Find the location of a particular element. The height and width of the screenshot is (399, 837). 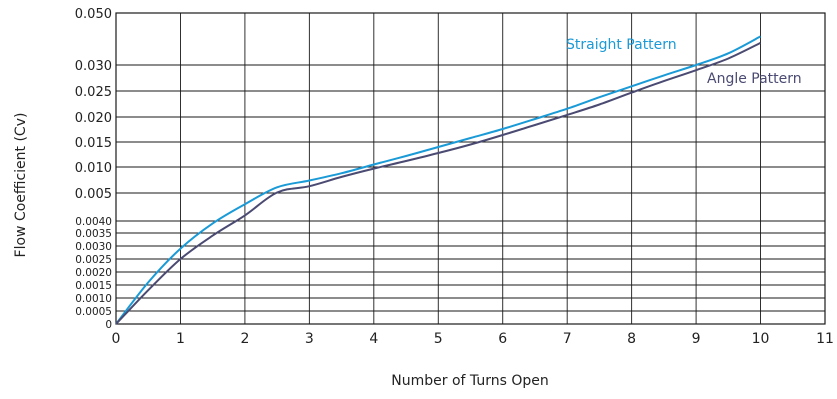

x-tick-label: 8 is located at coordinates (631, 339).